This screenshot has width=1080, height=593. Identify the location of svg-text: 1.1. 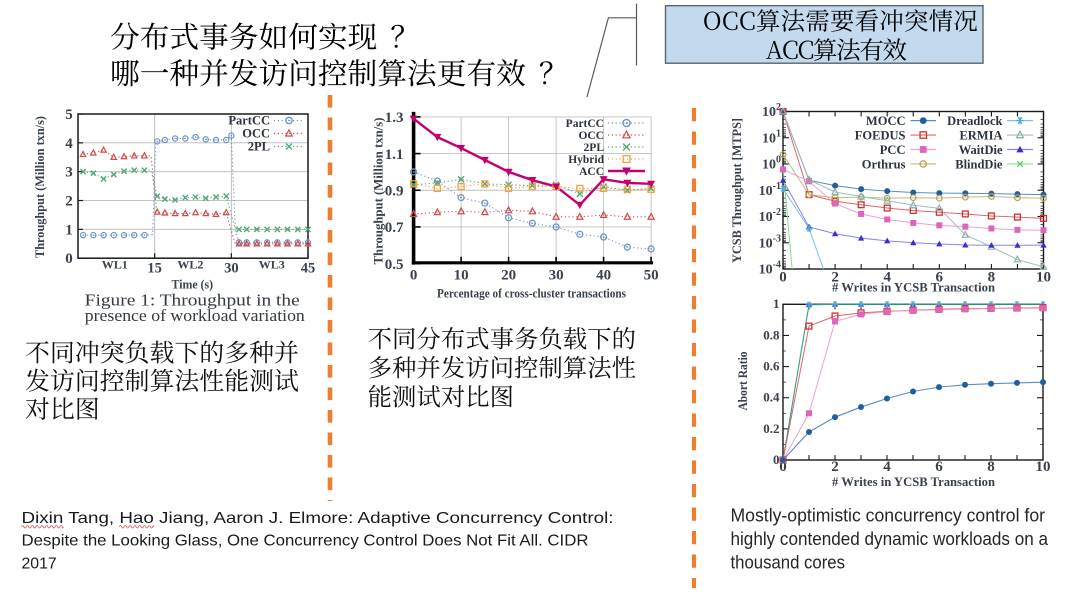
(394, 155).